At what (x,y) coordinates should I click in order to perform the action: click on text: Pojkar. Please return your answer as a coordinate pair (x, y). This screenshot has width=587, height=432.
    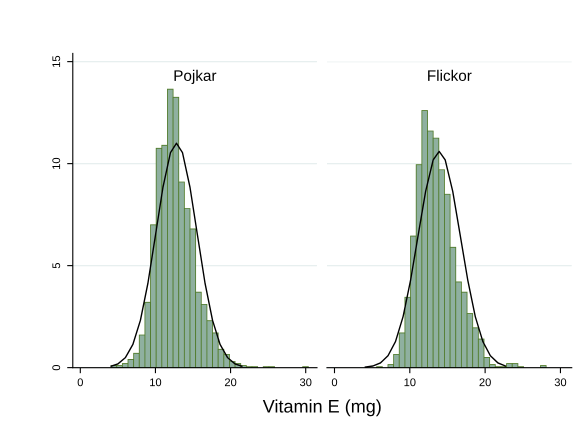
    Looking at the image, I should click on (195, 77).